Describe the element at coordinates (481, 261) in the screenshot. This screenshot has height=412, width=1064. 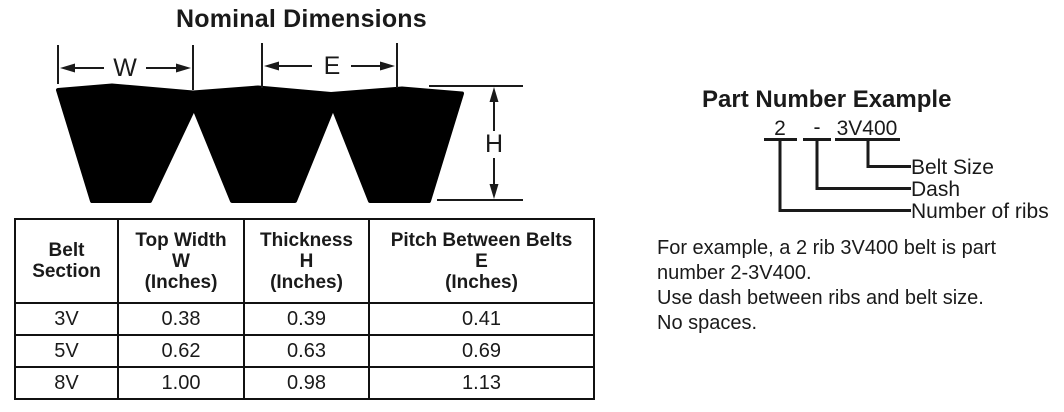
I see `col-header-pitch: Pitch Between Belts E (Inches)` at that location.